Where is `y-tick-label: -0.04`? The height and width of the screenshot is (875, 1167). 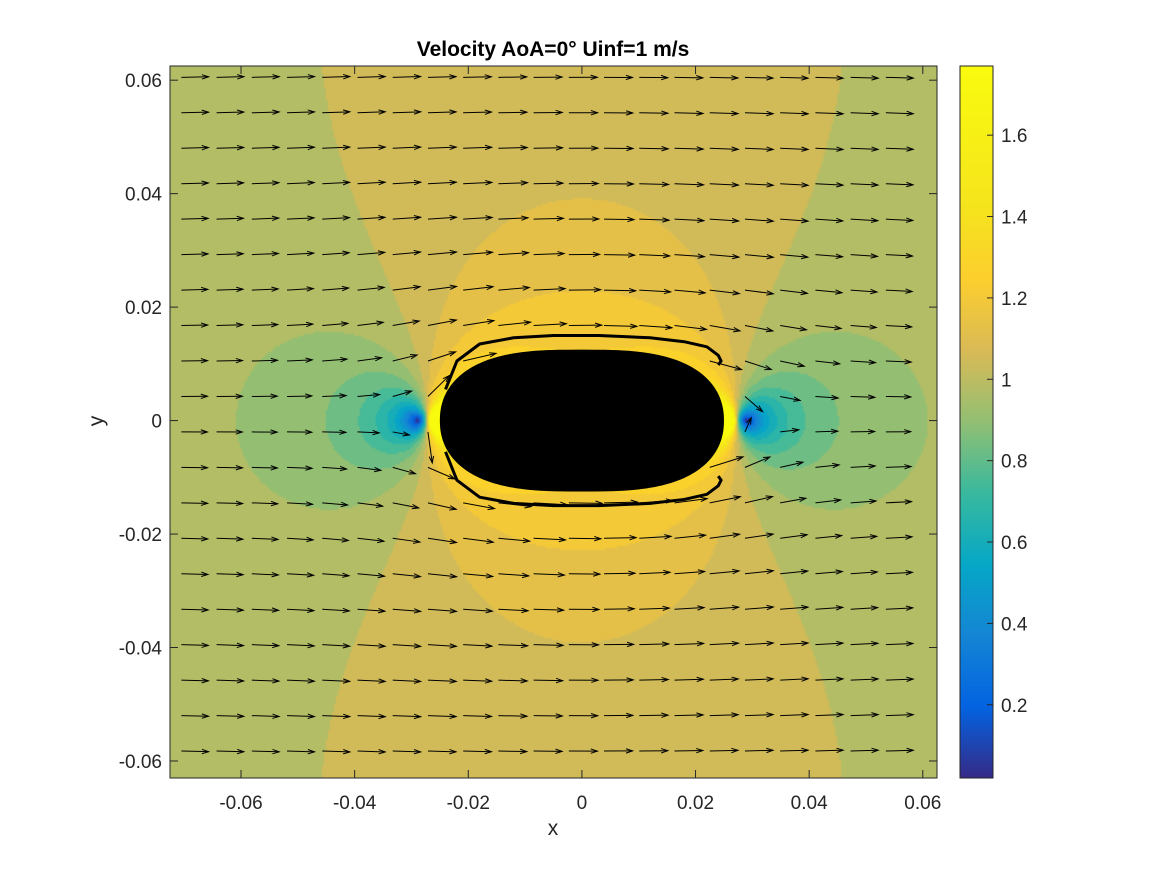 y-tick-label: -0.04 is located at coordinates (141, 649).